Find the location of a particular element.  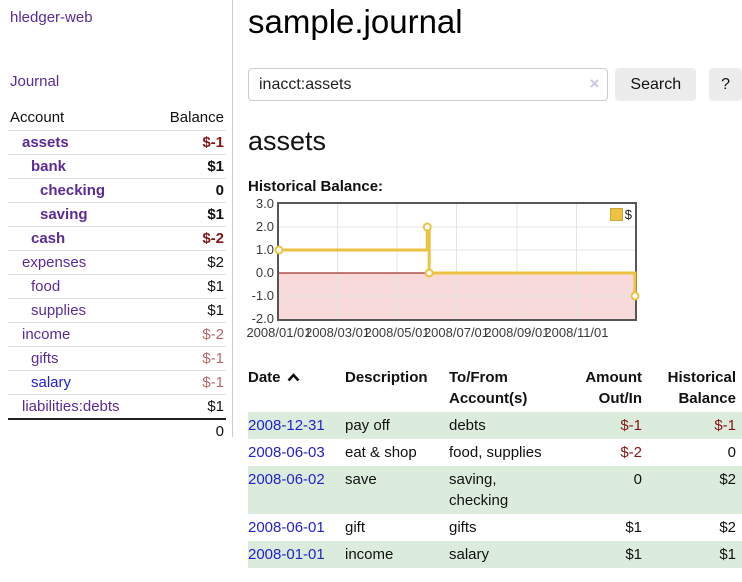

chart-canvas is located at coordinates (457, 261).